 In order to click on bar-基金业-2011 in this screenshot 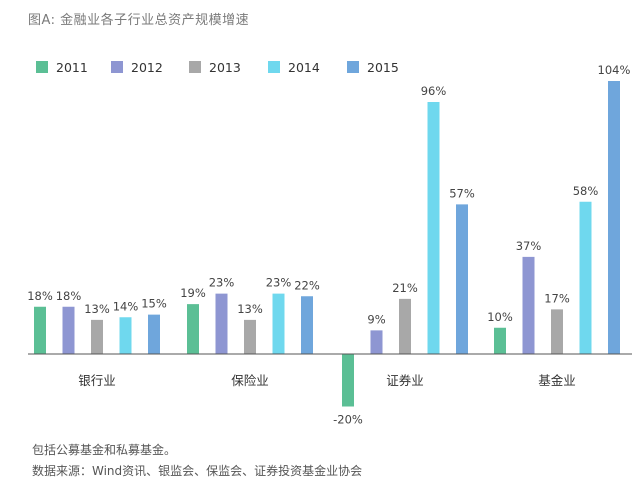, I will do `click(500, 340)`.